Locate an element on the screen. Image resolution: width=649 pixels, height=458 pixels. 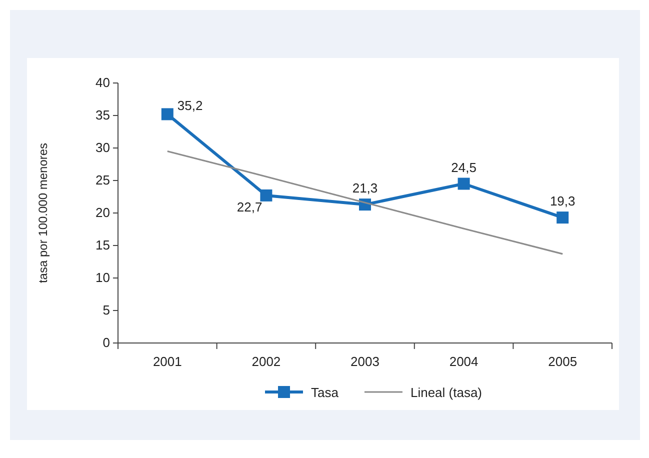
x-tick-label: 2005 is located at coordinates (563, 362).